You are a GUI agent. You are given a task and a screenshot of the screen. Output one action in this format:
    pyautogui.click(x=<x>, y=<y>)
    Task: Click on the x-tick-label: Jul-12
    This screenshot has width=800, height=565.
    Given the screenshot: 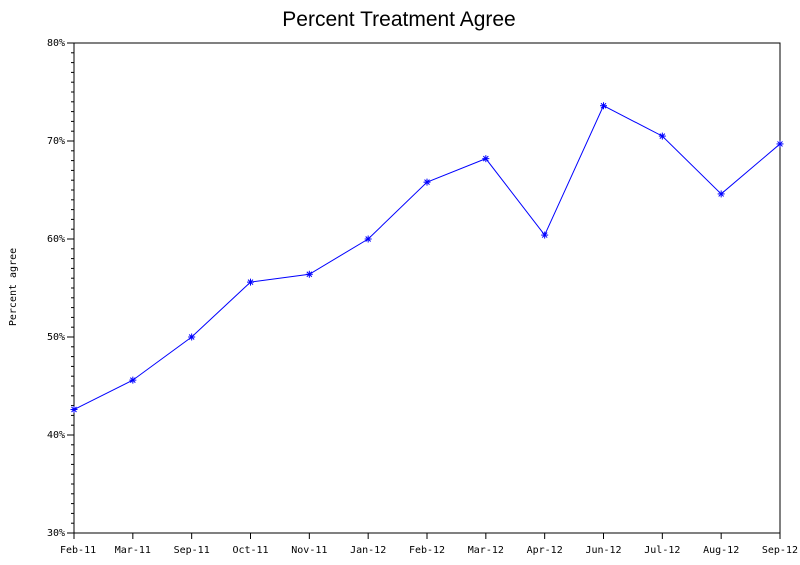 What is the action you would take?
    pyautogui.click(x=662, y=550)
    